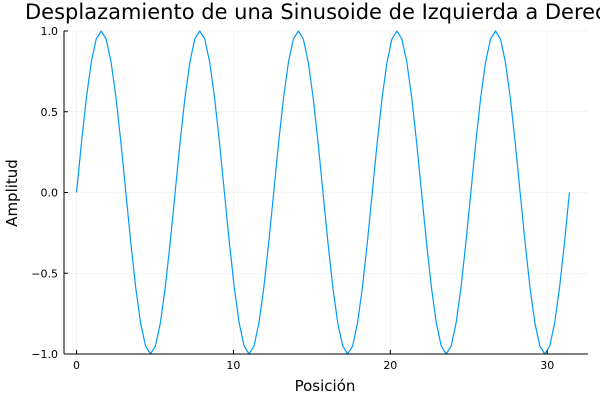 The height and width of the screenshot is (400, 600). Describe the element at coordinates (50, 31) in the screenshot. I see `y-tick-label-4: 1.0` at that location.